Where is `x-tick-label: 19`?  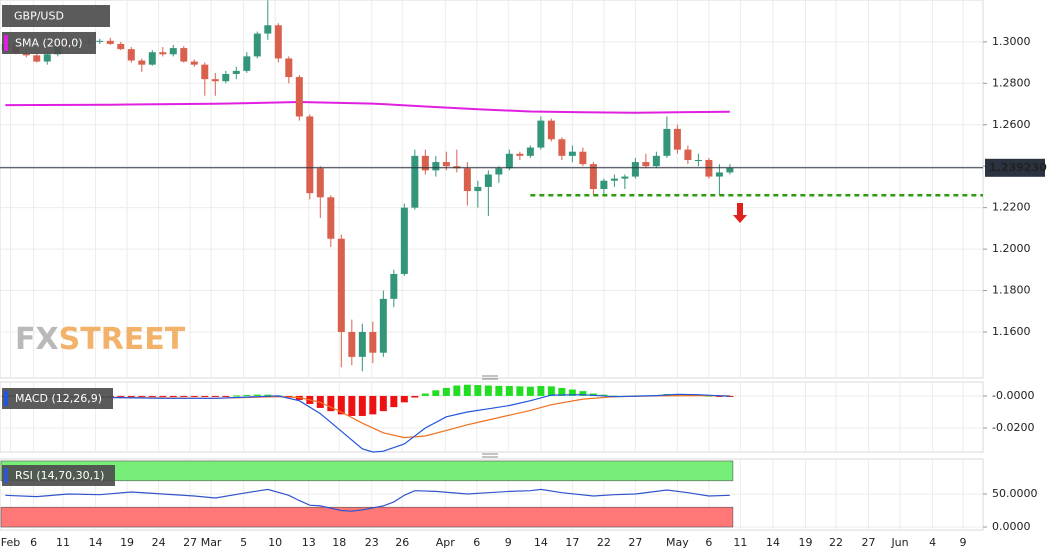
x-tick-label: 19 is located at coordinates (806, 542).